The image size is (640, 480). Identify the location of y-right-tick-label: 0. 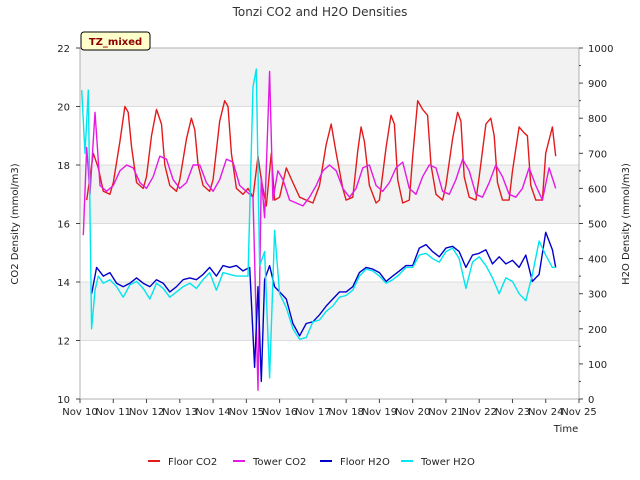
(591, 400).